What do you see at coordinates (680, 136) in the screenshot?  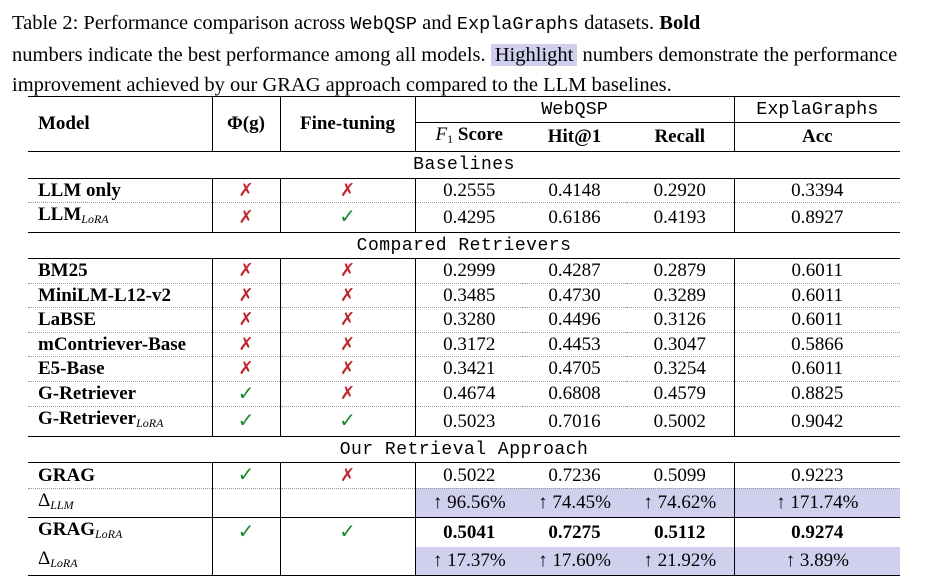 I see `header-recall: Recall` at bounding box center [680, 136].